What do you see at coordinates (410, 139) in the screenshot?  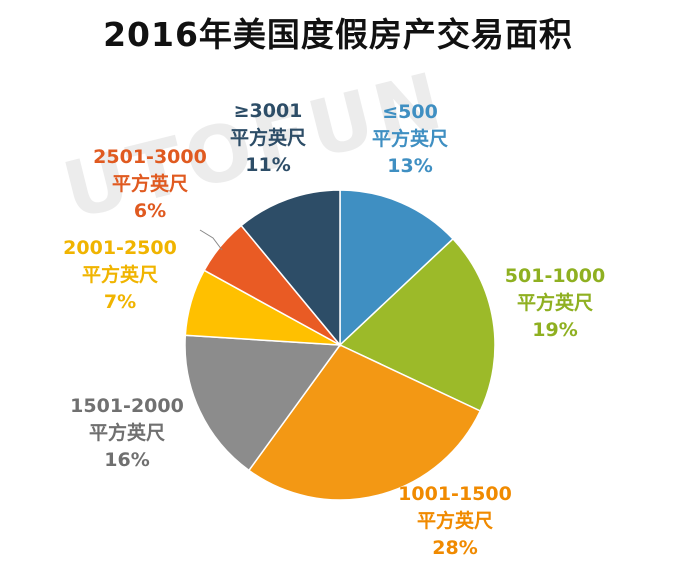 I see `slice-label: ≤500 平方英尺 13%` at bounding box center [410, 139].